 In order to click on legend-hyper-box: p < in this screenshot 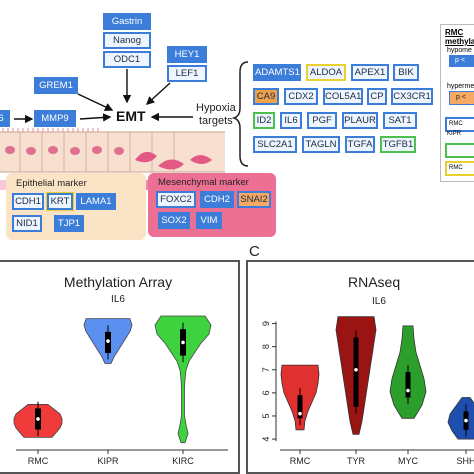, I will do `click(461, 98)`.